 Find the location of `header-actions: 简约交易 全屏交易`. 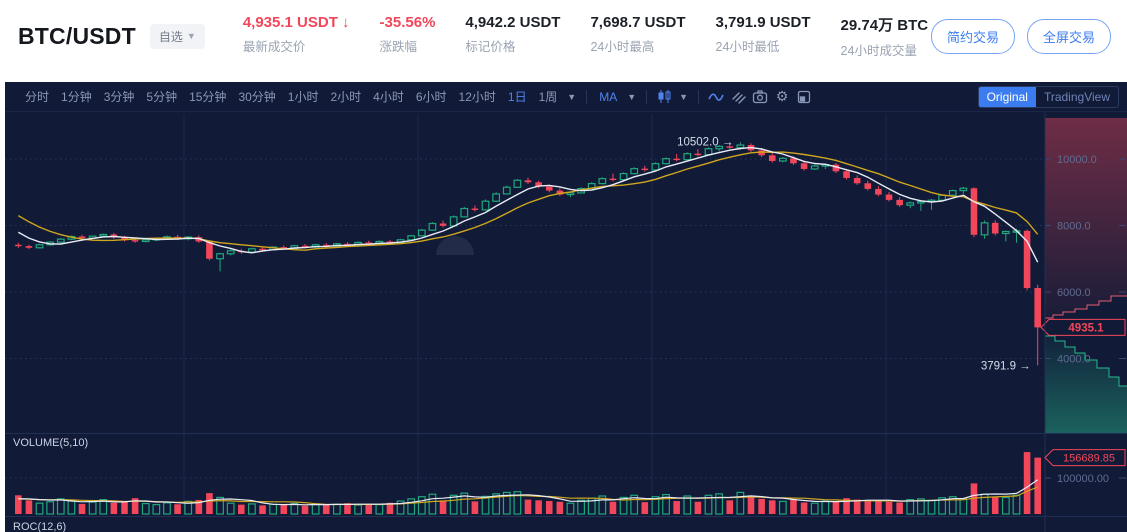

header-actions: 简约交易 全屏交易 is located at coordinates (1020, 36).